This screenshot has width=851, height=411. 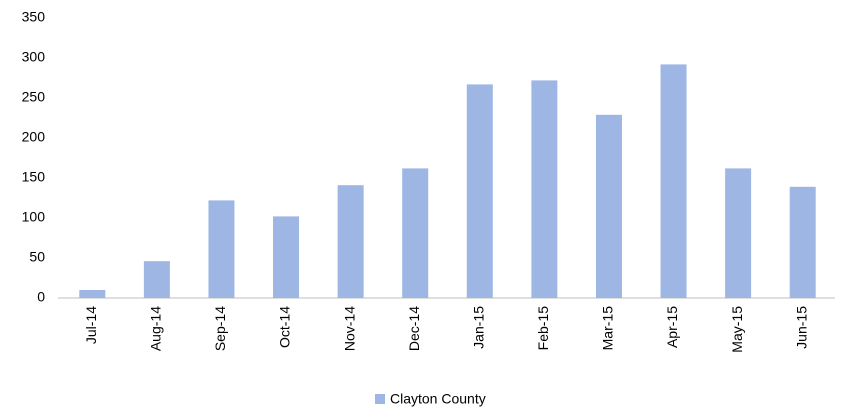 I want to click on y-tick-label: 150, so click(x=34, y=177).